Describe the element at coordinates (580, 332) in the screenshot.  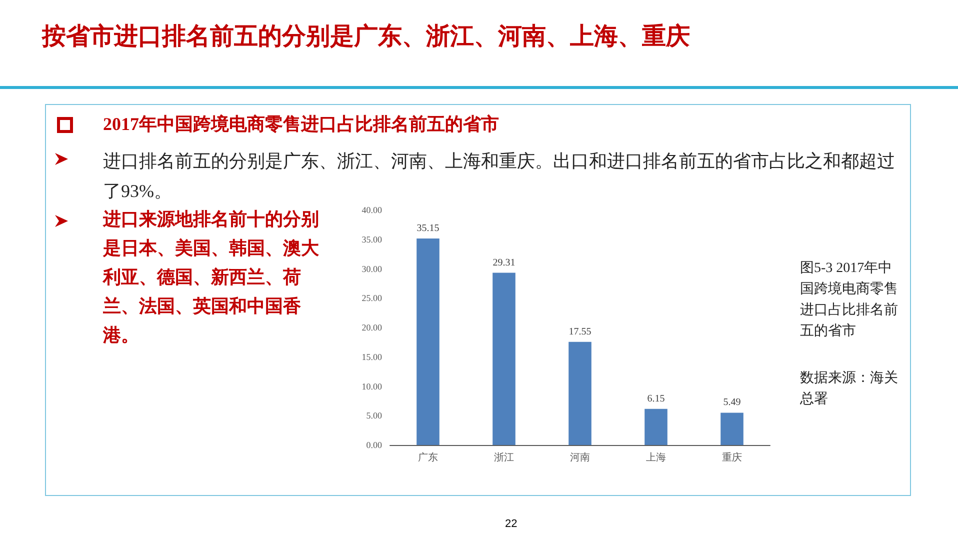
I see `data-label: 17.55` at that location.